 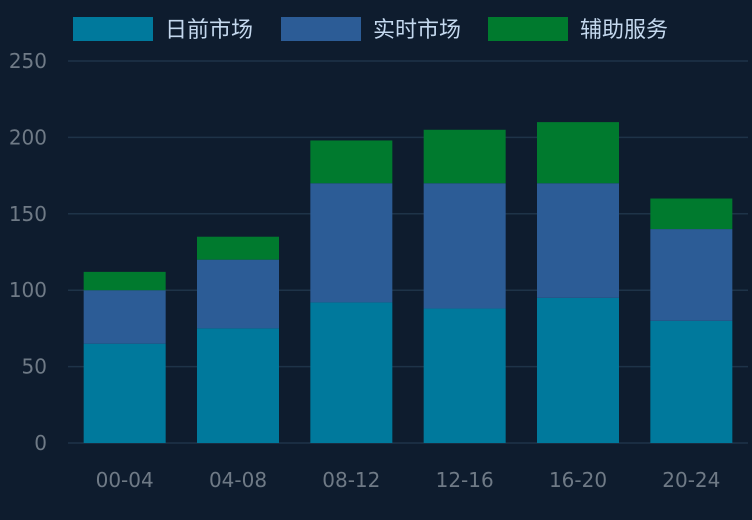 What do you see at coordinates (465, 480) in the screenshot?
I see `x-tick-label: 12-16` at bounding box center [465, 480].